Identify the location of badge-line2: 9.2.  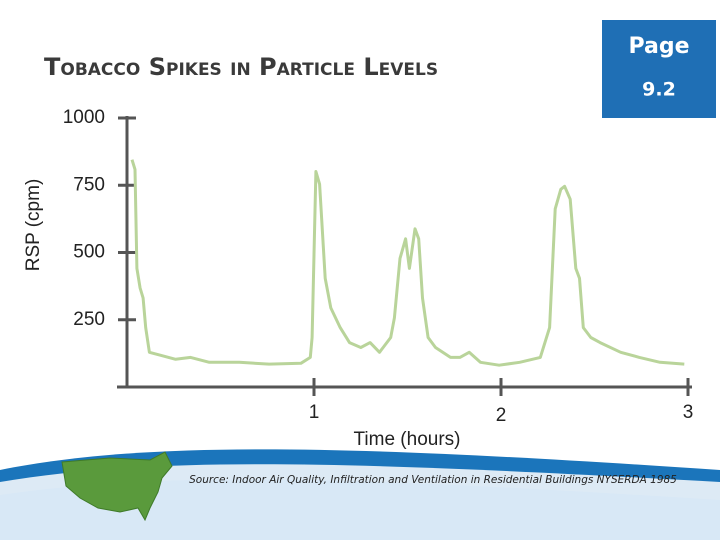
(659, 90).